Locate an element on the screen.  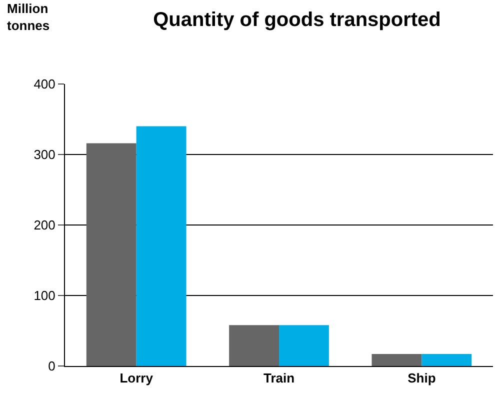
y-tick-label: 100 is located at coordinates (45, 296).